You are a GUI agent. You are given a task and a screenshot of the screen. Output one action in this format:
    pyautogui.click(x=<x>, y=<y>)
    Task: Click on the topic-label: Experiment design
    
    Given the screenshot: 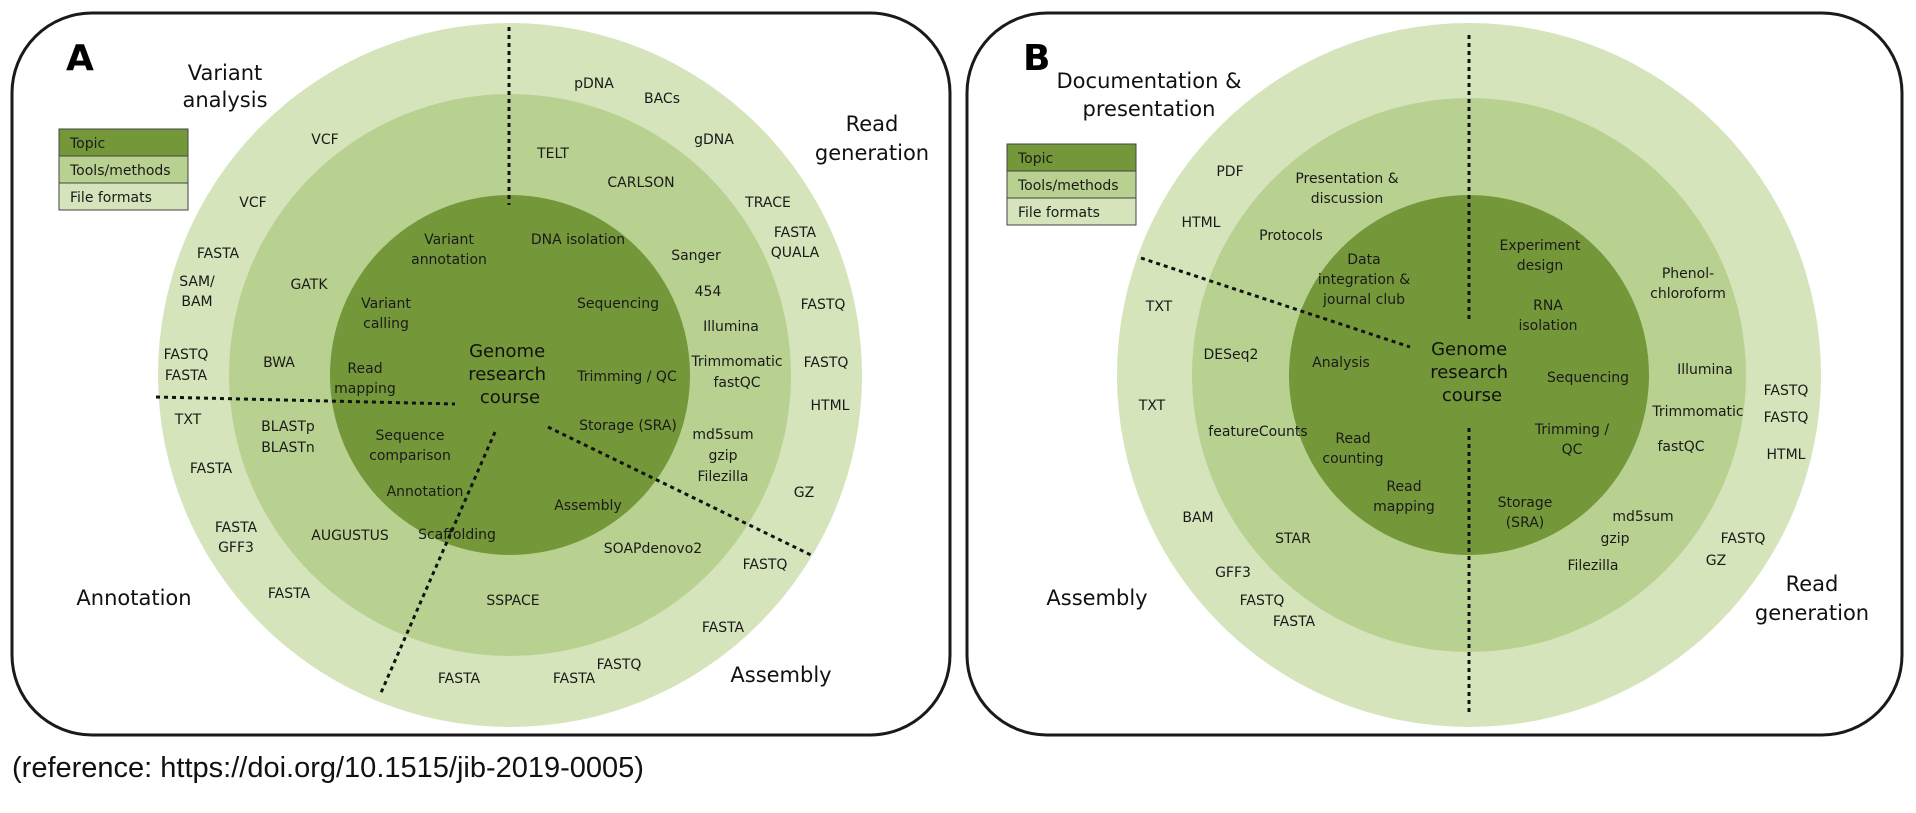 What is the action you would take?
    pyautogui.click(x=1540, y=256)
    